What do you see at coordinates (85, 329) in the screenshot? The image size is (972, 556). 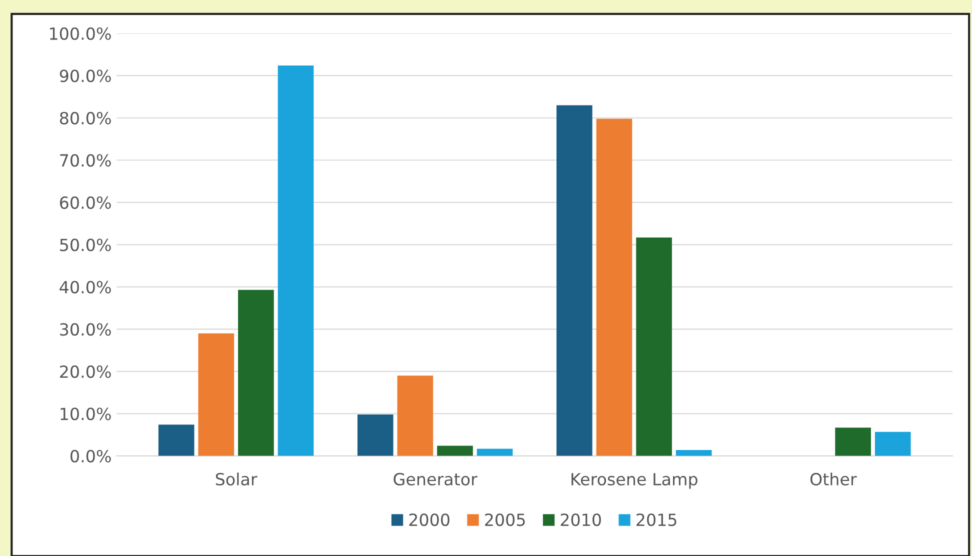 I see `y-tick-label: 30.0%` at bounding box center [85, 329].